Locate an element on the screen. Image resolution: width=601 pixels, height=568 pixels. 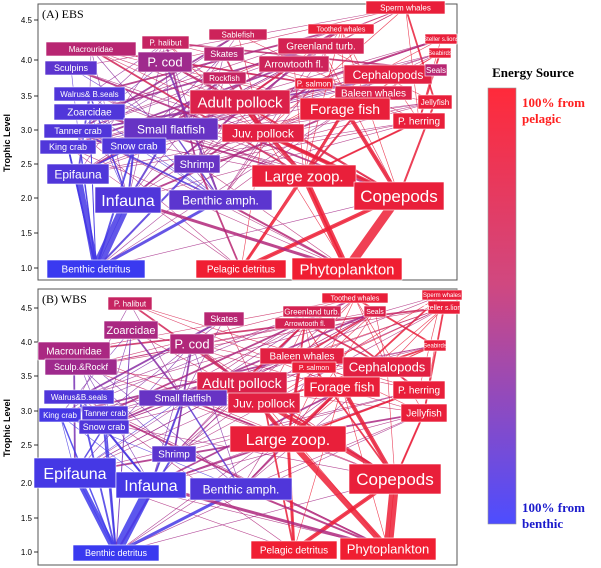
node-label: Seabirds is located at coordinates (435, 347).